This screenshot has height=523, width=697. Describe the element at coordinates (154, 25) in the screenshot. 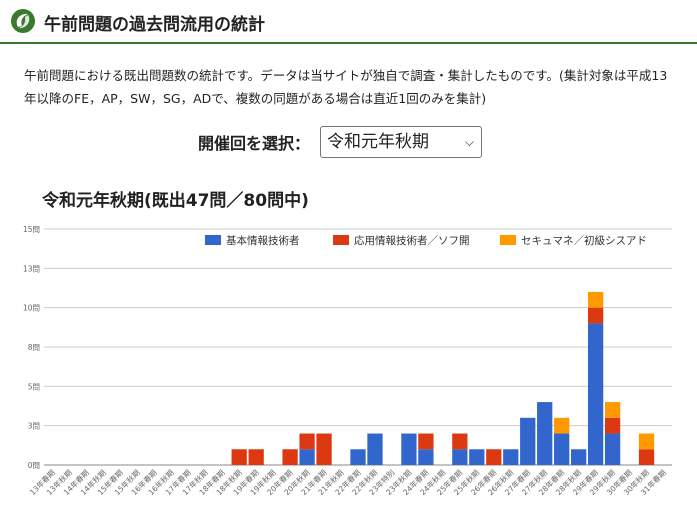

I see `page-title: 午前問題の過去問流用の統計` at that location.